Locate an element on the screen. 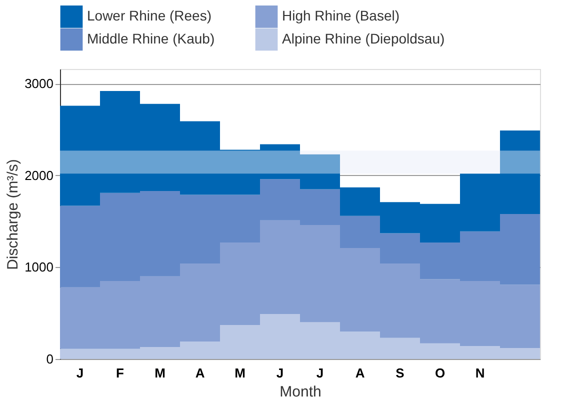 The width and height of the screenshot is (586, 416). x-tick-label: O is located at coordinates (440, 373).